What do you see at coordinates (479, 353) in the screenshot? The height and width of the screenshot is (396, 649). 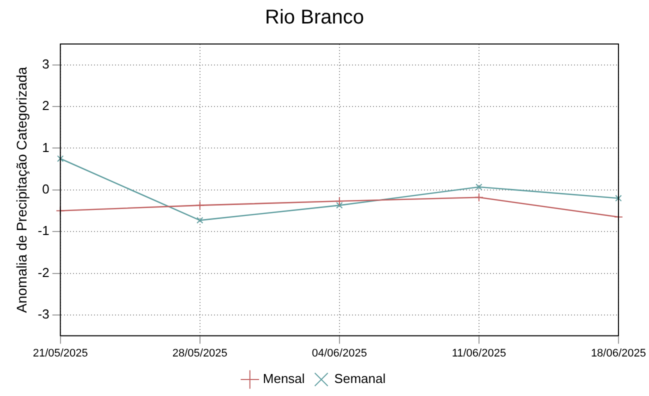 I see `x-tick-label: 11/06/2025` at bounding box center [479, 353].